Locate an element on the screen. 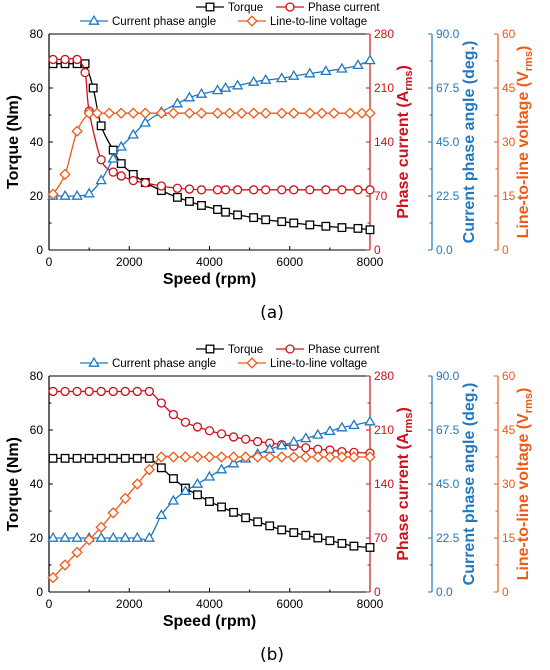 This screenshot has width=550, height=670. voltage-axis-label-tail: ) is located at coordinates (523, 48).